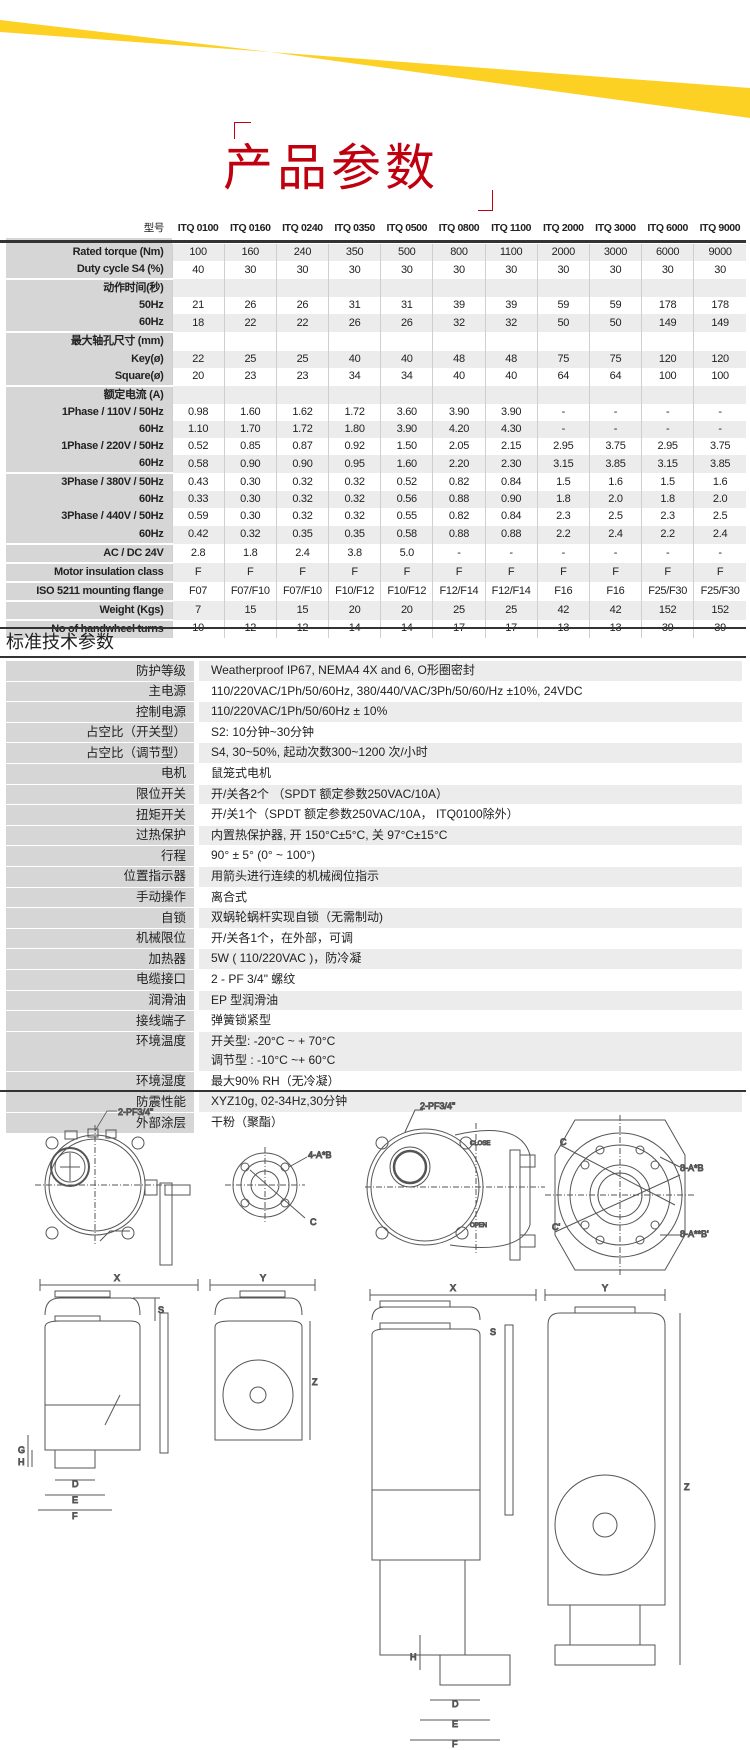 Image resolution: width=750 pixels, height=1750 pixels. I want to click on title-bracket-left, so click(242, 130).